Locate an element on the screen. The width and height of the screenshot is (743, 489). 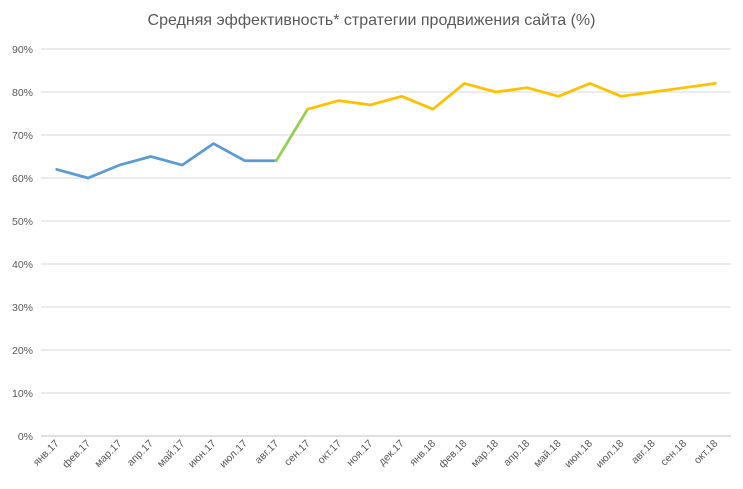
x-tick-label: дек.17 is located at coordinates (391, 453).